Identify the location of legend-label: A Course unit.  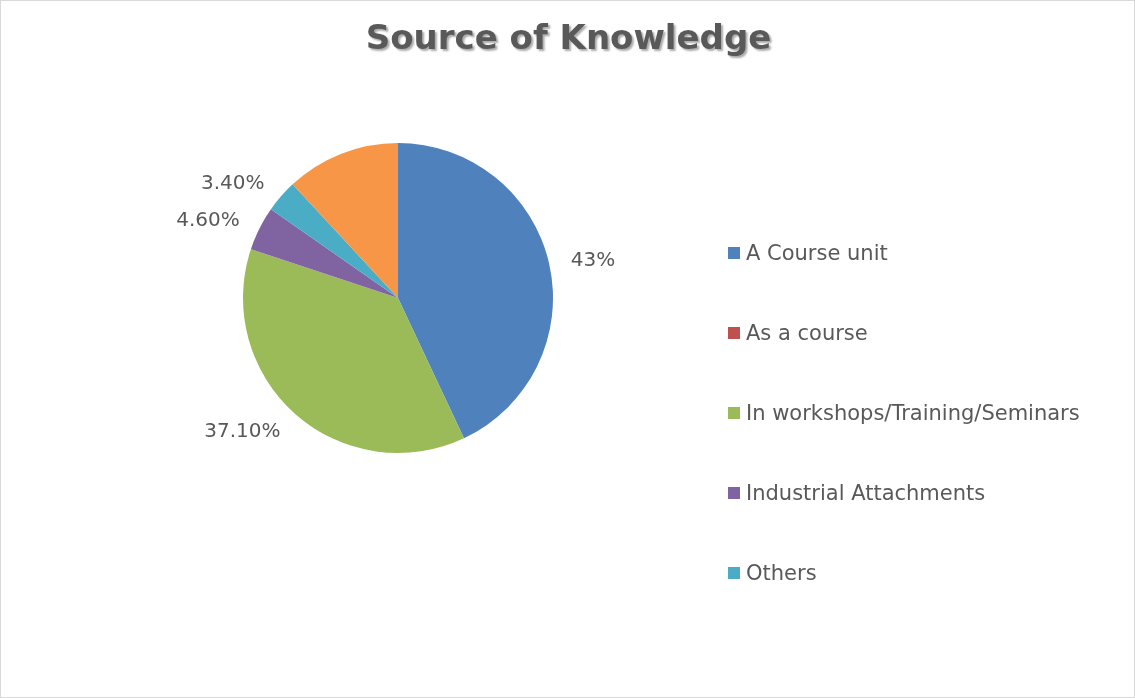
(817, 253).